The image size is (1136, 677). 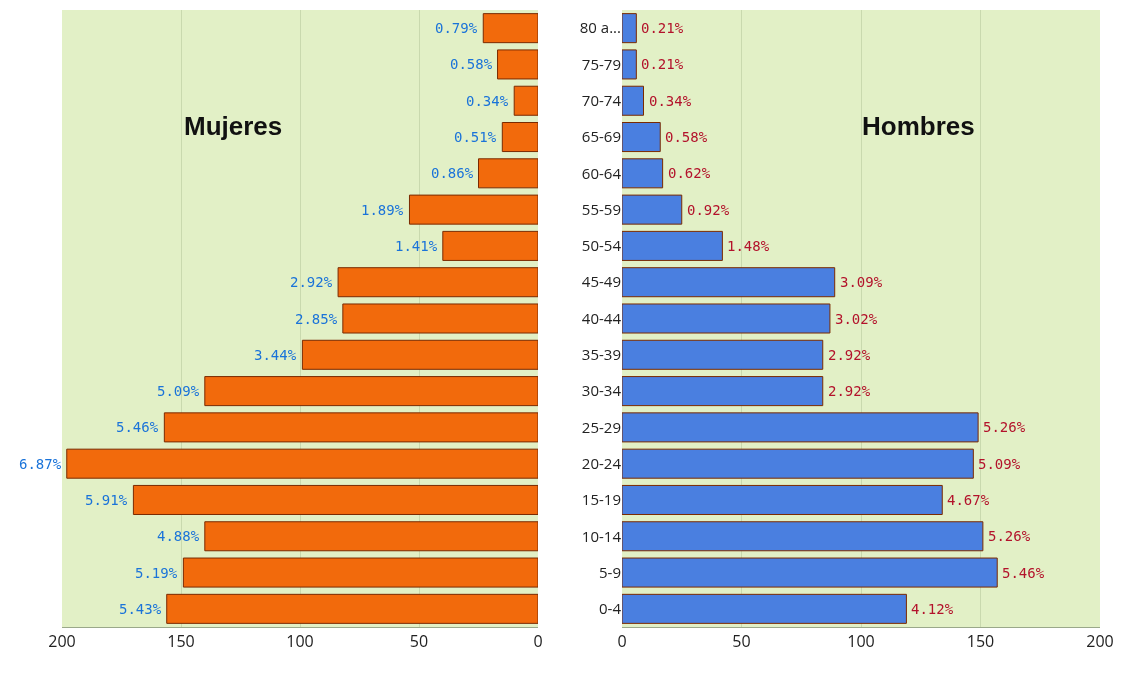 What do you see at coordinates (452, 173) in the screenshot?
I see `annotation: 0.86%` at bounding box center [452, 173].